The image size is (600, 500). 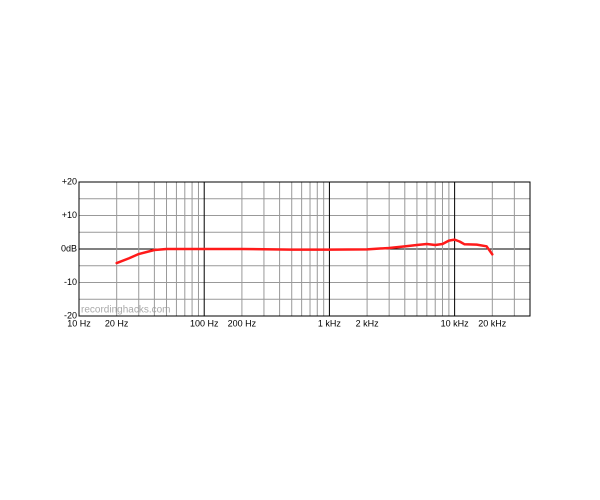 What do you see at coordinates (70, 282) in the screenshot?
I see `y-tick-label: -10` at bounding box center [70, 282].